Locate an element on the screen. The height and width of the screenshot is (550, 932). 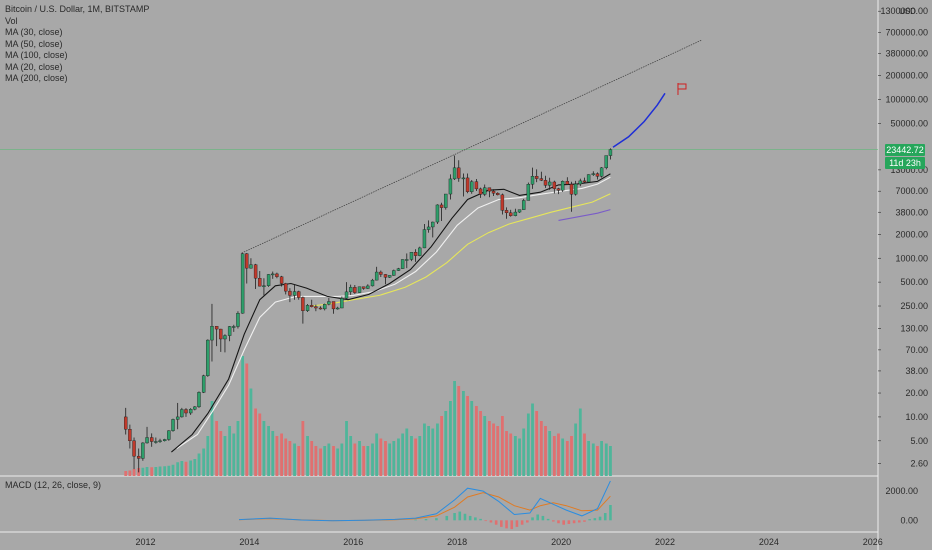
price-axis-label: 250.00 is located at coordinates (914, 306).